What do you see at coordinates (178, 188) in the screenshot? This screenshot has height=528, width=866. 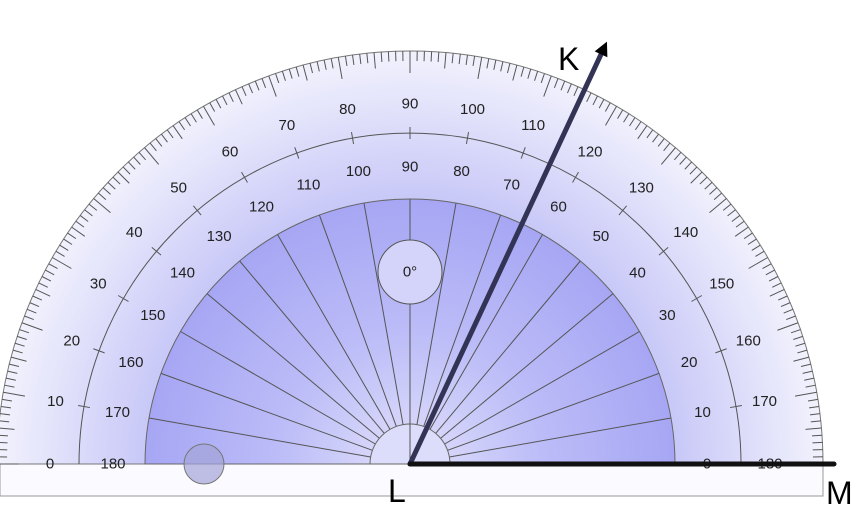 I see `outer-scale-label: 50` at bounding box center [178, 188].